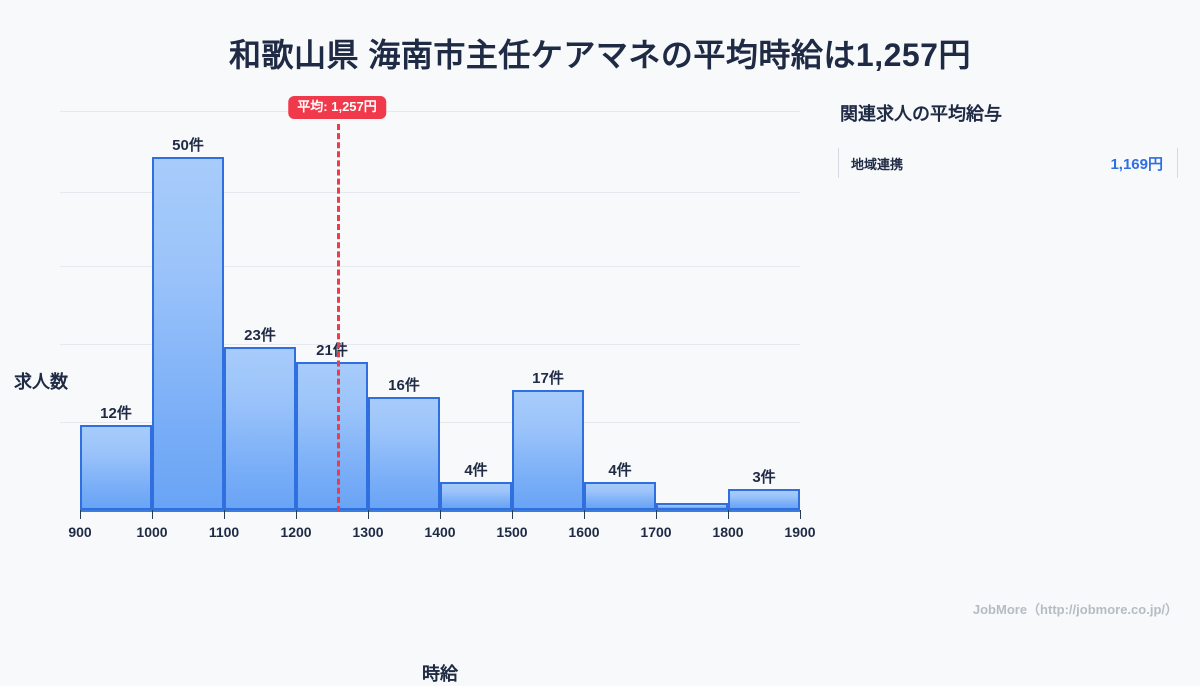 The image size is (1200, 686). I want to click on page-title: 和歌山県 海南市主任ケアマネの平均時給は1,257円, so click(600, 55).